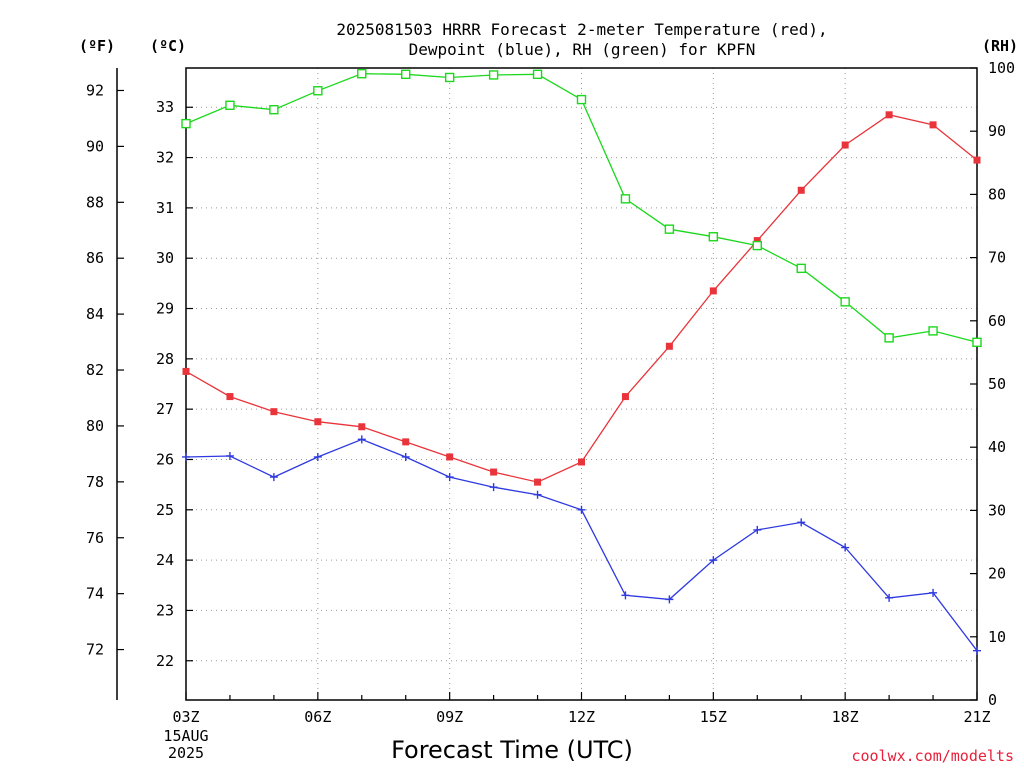 Image resolution: width=1024 pixels, height=768 pixels. I want to click on x-tick-label: 03Z, so click(185, 717).